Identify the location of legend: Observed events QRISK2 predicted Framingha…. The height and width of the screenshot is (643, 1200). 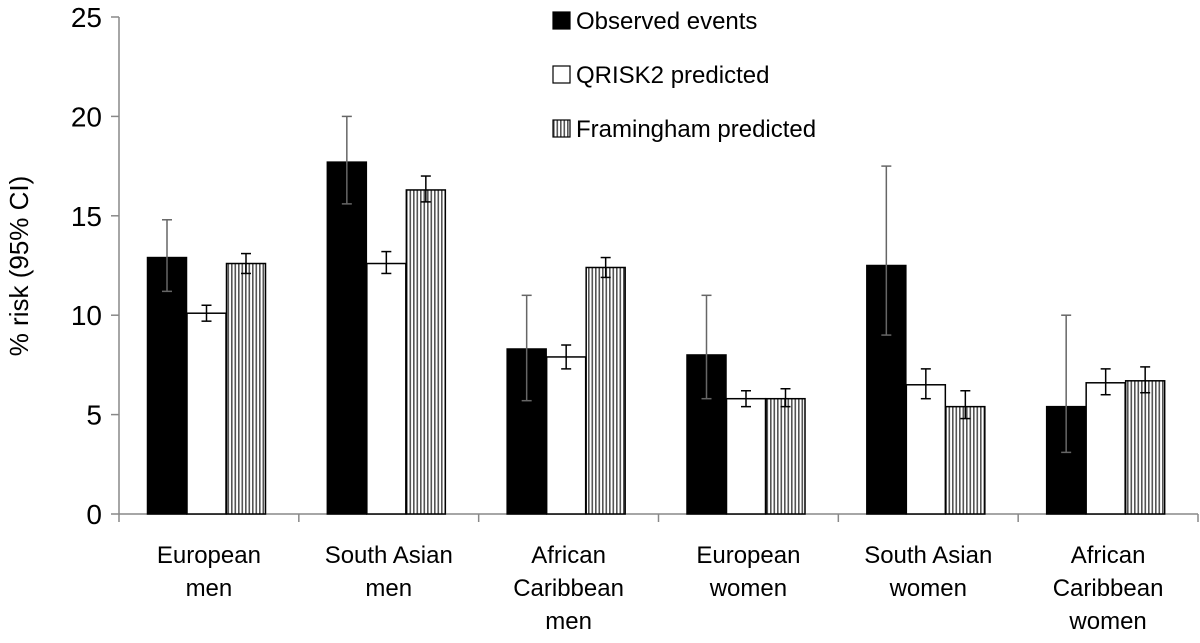
(684, 75).